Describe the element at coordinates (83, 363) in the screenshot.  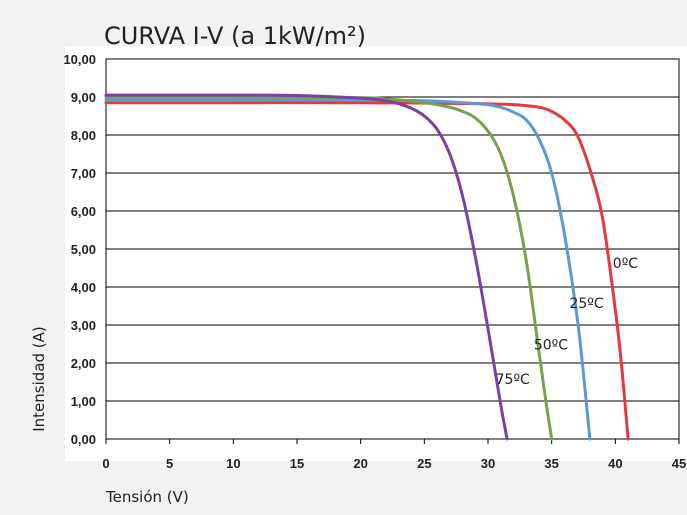
I see `y-tick-label: 2,00` at that location.